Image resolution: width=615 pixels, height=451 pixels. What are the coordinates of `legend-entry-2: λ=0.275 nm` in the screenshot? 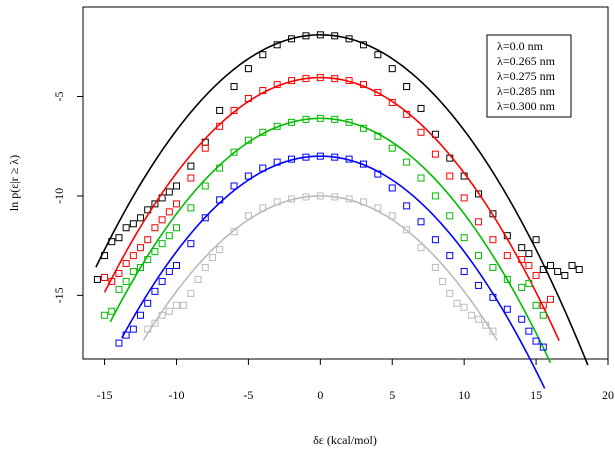 It's located at (526, 76).